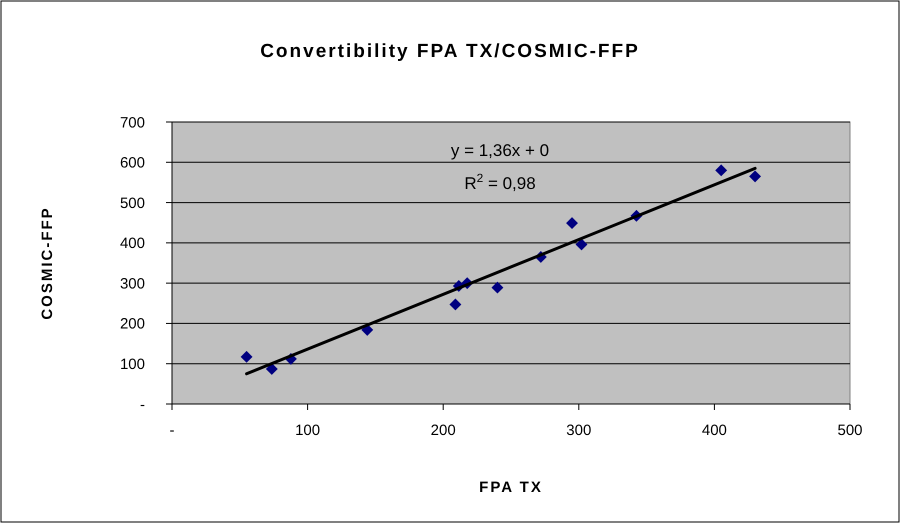  I want to click on x-tick-label: 200, so click(443, 430).